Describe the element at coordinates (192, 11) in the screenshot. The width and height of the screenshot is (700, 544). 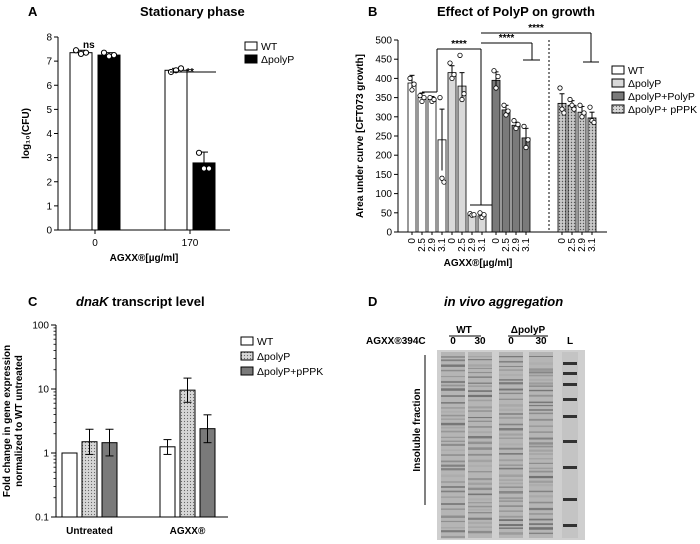
I see `panel-a-title: Stationary phase` at that location.